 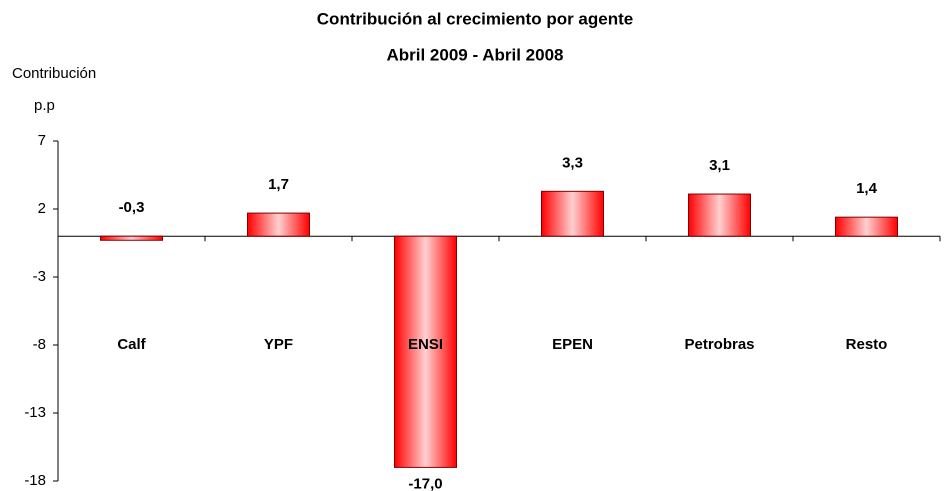 I want to click on chart-subtitle: Abril 2009 - Abril 2008, so click(x=474, y=54).